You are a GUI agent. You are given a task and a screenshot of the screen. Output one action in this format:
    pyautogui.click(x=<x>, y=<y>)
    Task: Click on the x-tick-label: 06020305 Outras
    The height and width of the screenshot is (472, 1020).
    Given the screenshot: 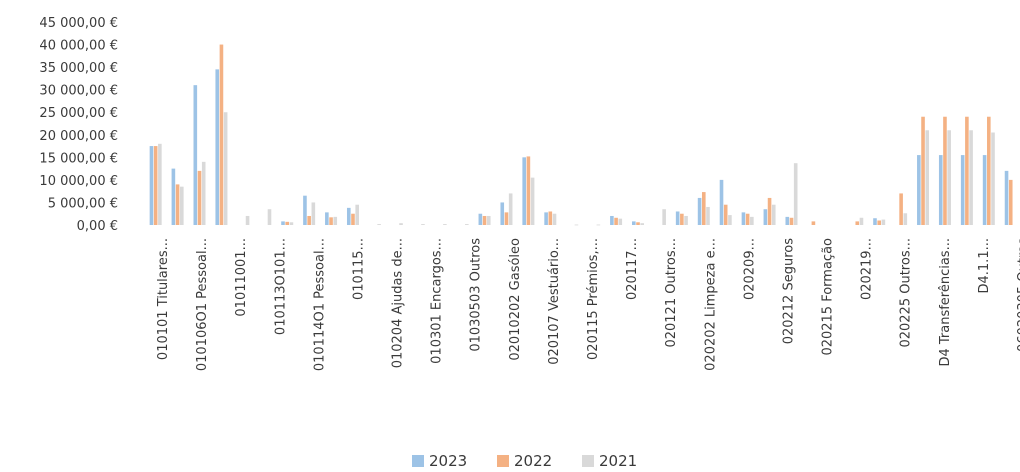 What is the action you would take?
    pyautogui.click(x=1018, y=295)
    